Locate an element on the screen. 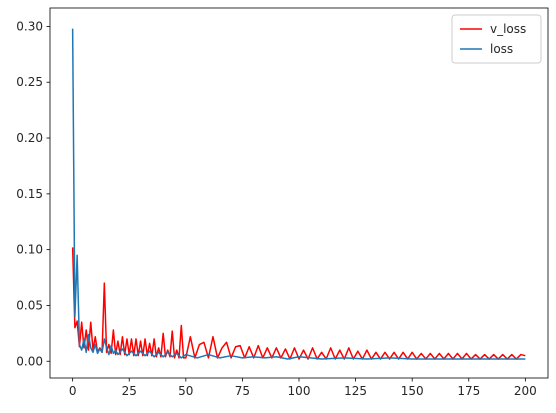  x-tick-label: 50 is located at coordinates (185, 391).